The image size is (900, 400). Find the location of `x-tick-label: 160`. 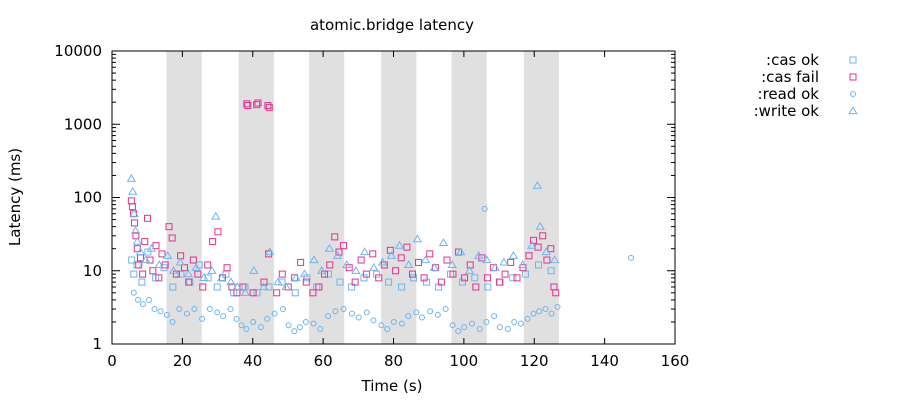

x-tick-label: 160 is located at coordinates (675, 361).